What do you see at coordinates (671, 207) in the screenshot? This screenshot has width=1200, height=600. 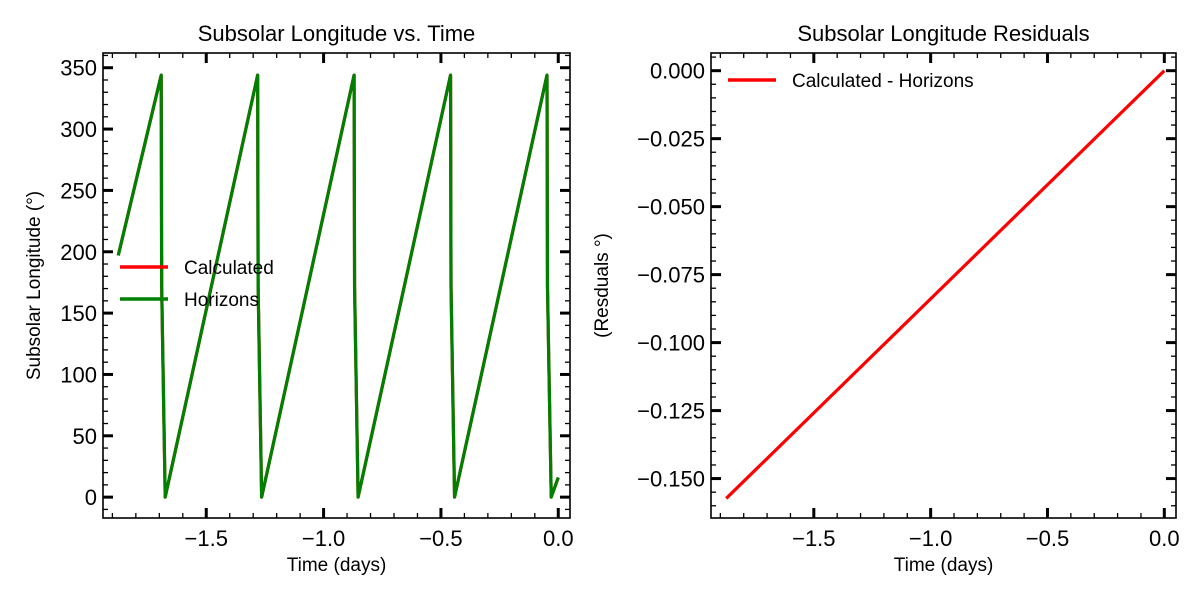 I see `y-tick-label: −0.050` at bounding box center [671, 207].